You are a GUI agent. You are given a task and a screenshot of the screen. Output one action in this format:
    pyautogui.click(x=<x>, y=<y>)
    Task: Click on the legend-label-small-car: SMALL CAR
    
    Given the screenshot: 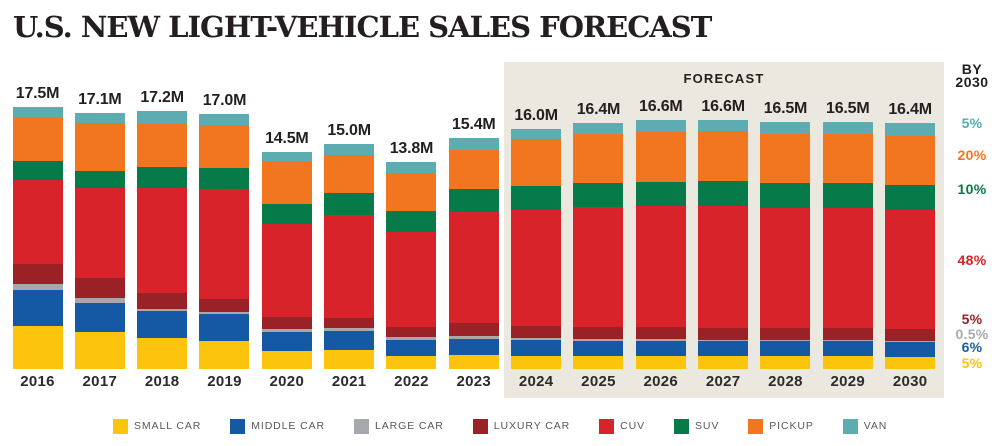 What is the action you would take?
    pyautogui.click(x=168, y=426)
    